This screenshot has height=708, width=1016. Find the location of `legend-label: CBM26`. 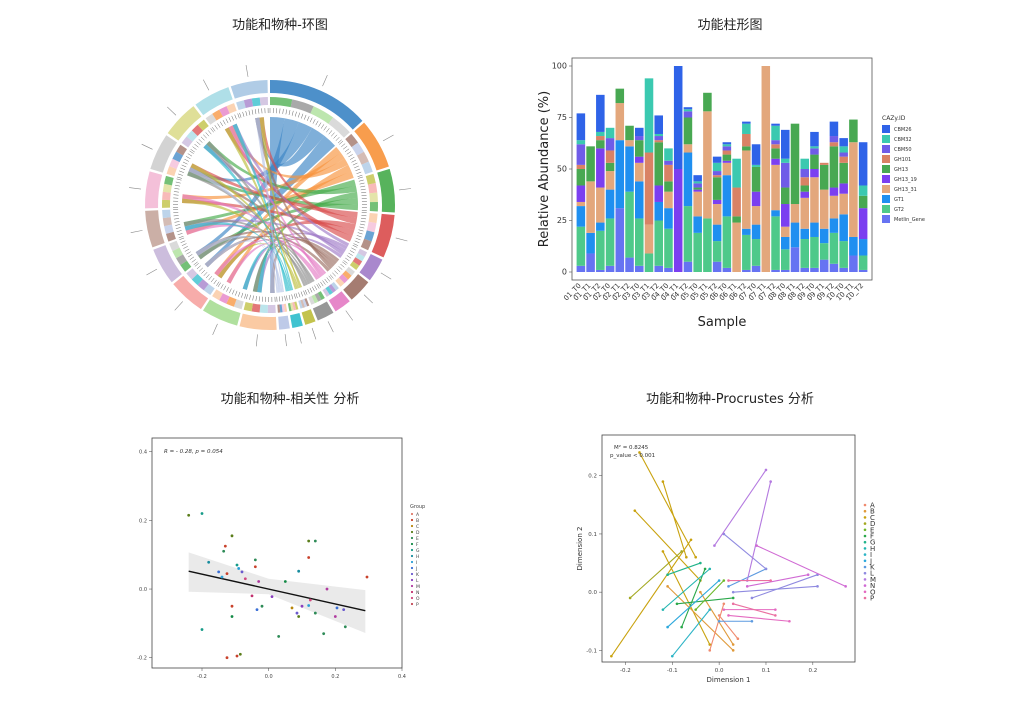

legend-label: CBM26 is located at coordinates (903, 130).